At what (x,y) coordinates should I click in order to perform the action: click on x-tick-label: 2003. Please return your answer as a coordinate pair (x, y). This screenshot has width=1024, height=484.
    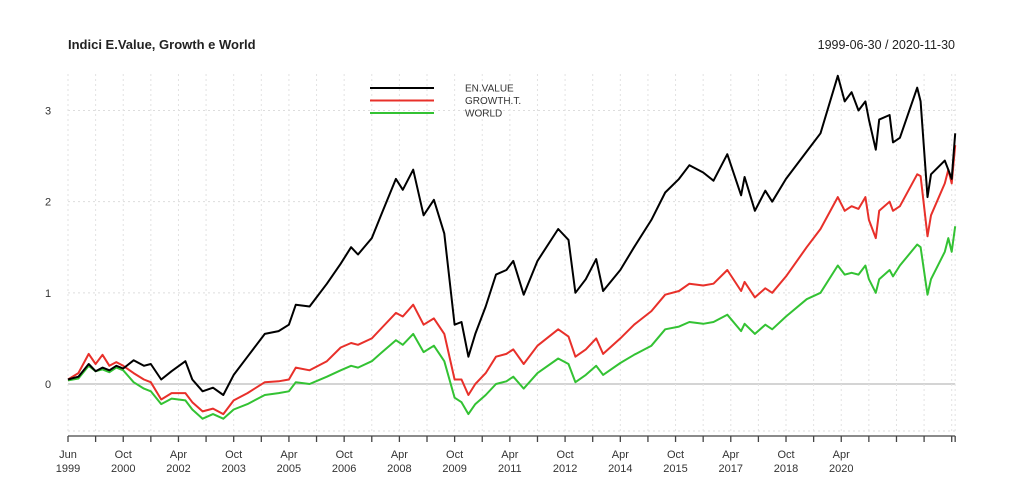
    Looking at the image, I should click on (233, 469).